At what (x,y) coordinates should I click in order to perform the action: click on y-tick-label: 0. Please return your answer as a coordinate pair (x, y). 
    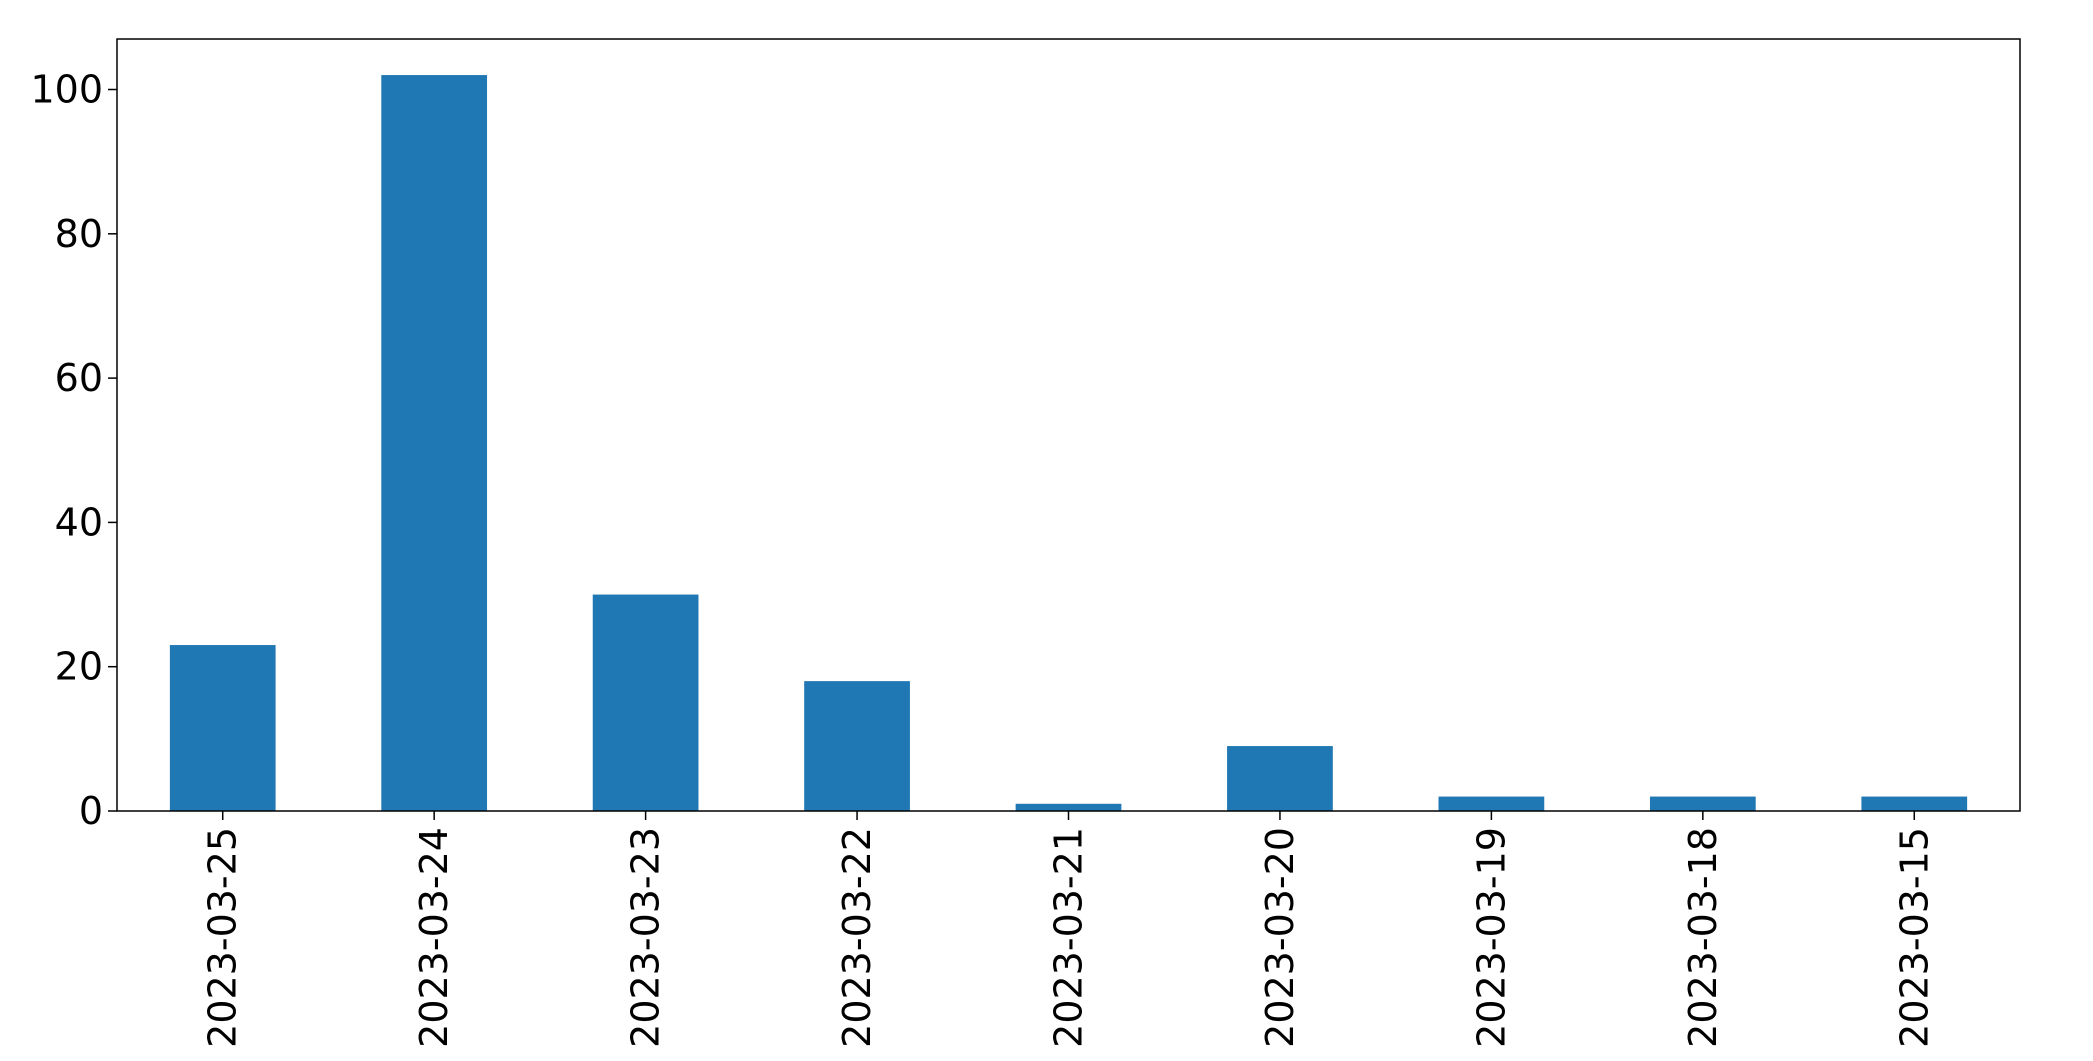
    Looking at the image, I should click on (91, 811).